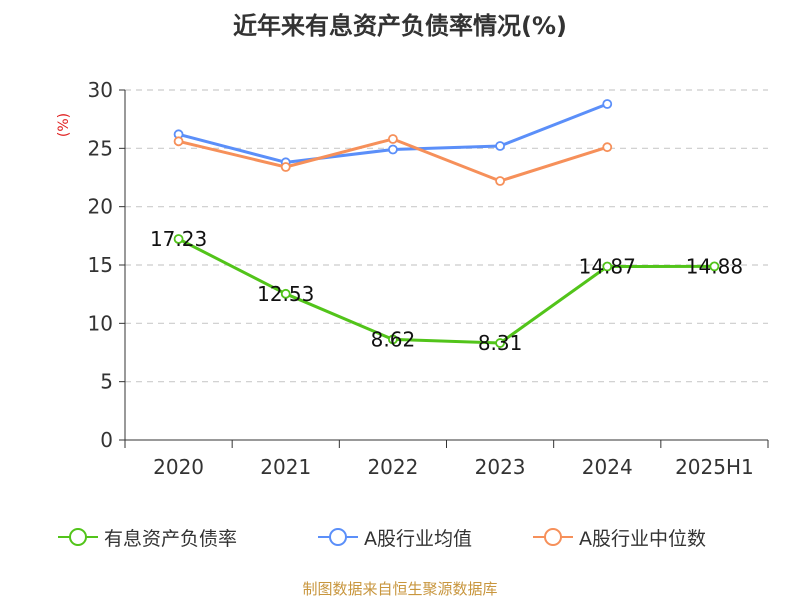  Describe the element at coordinates (392, 467) in the screenshot. I see `x-tick-label: 2022` at that location.